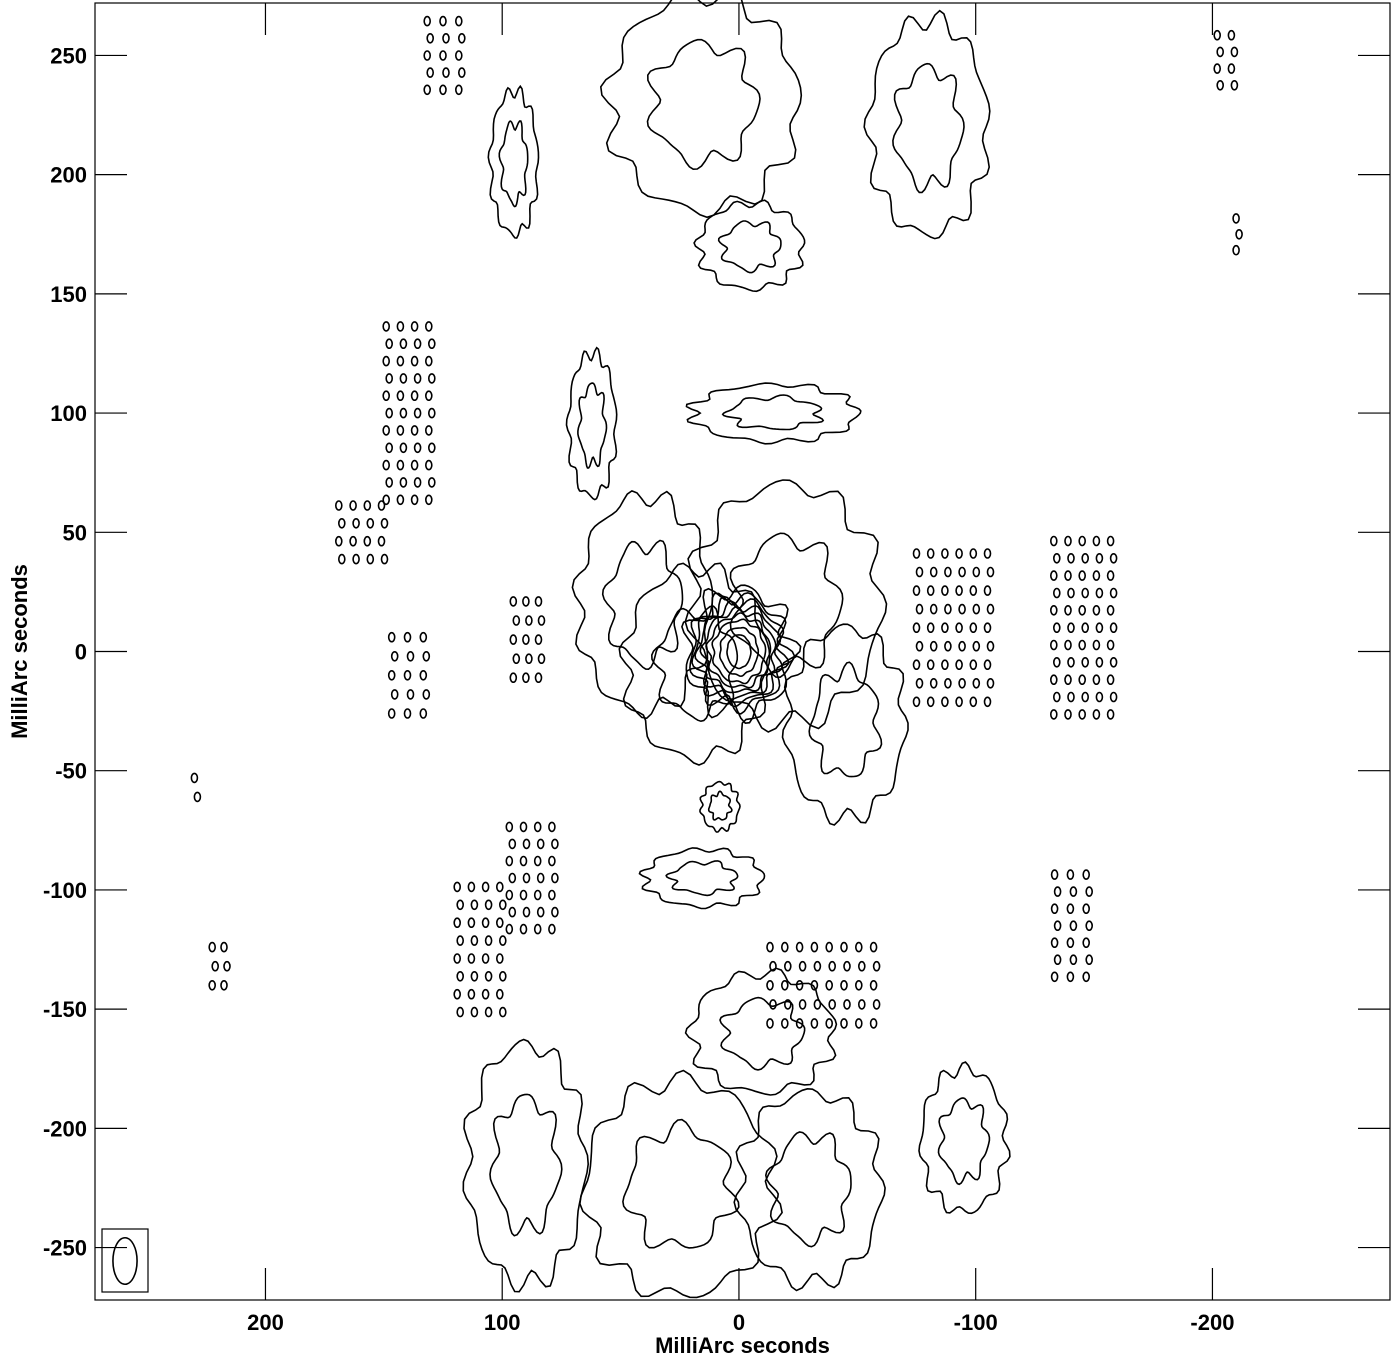 This screenshot has width=1399, height=1357. I want to click on y-tick-label: 200, so click(68, 175).